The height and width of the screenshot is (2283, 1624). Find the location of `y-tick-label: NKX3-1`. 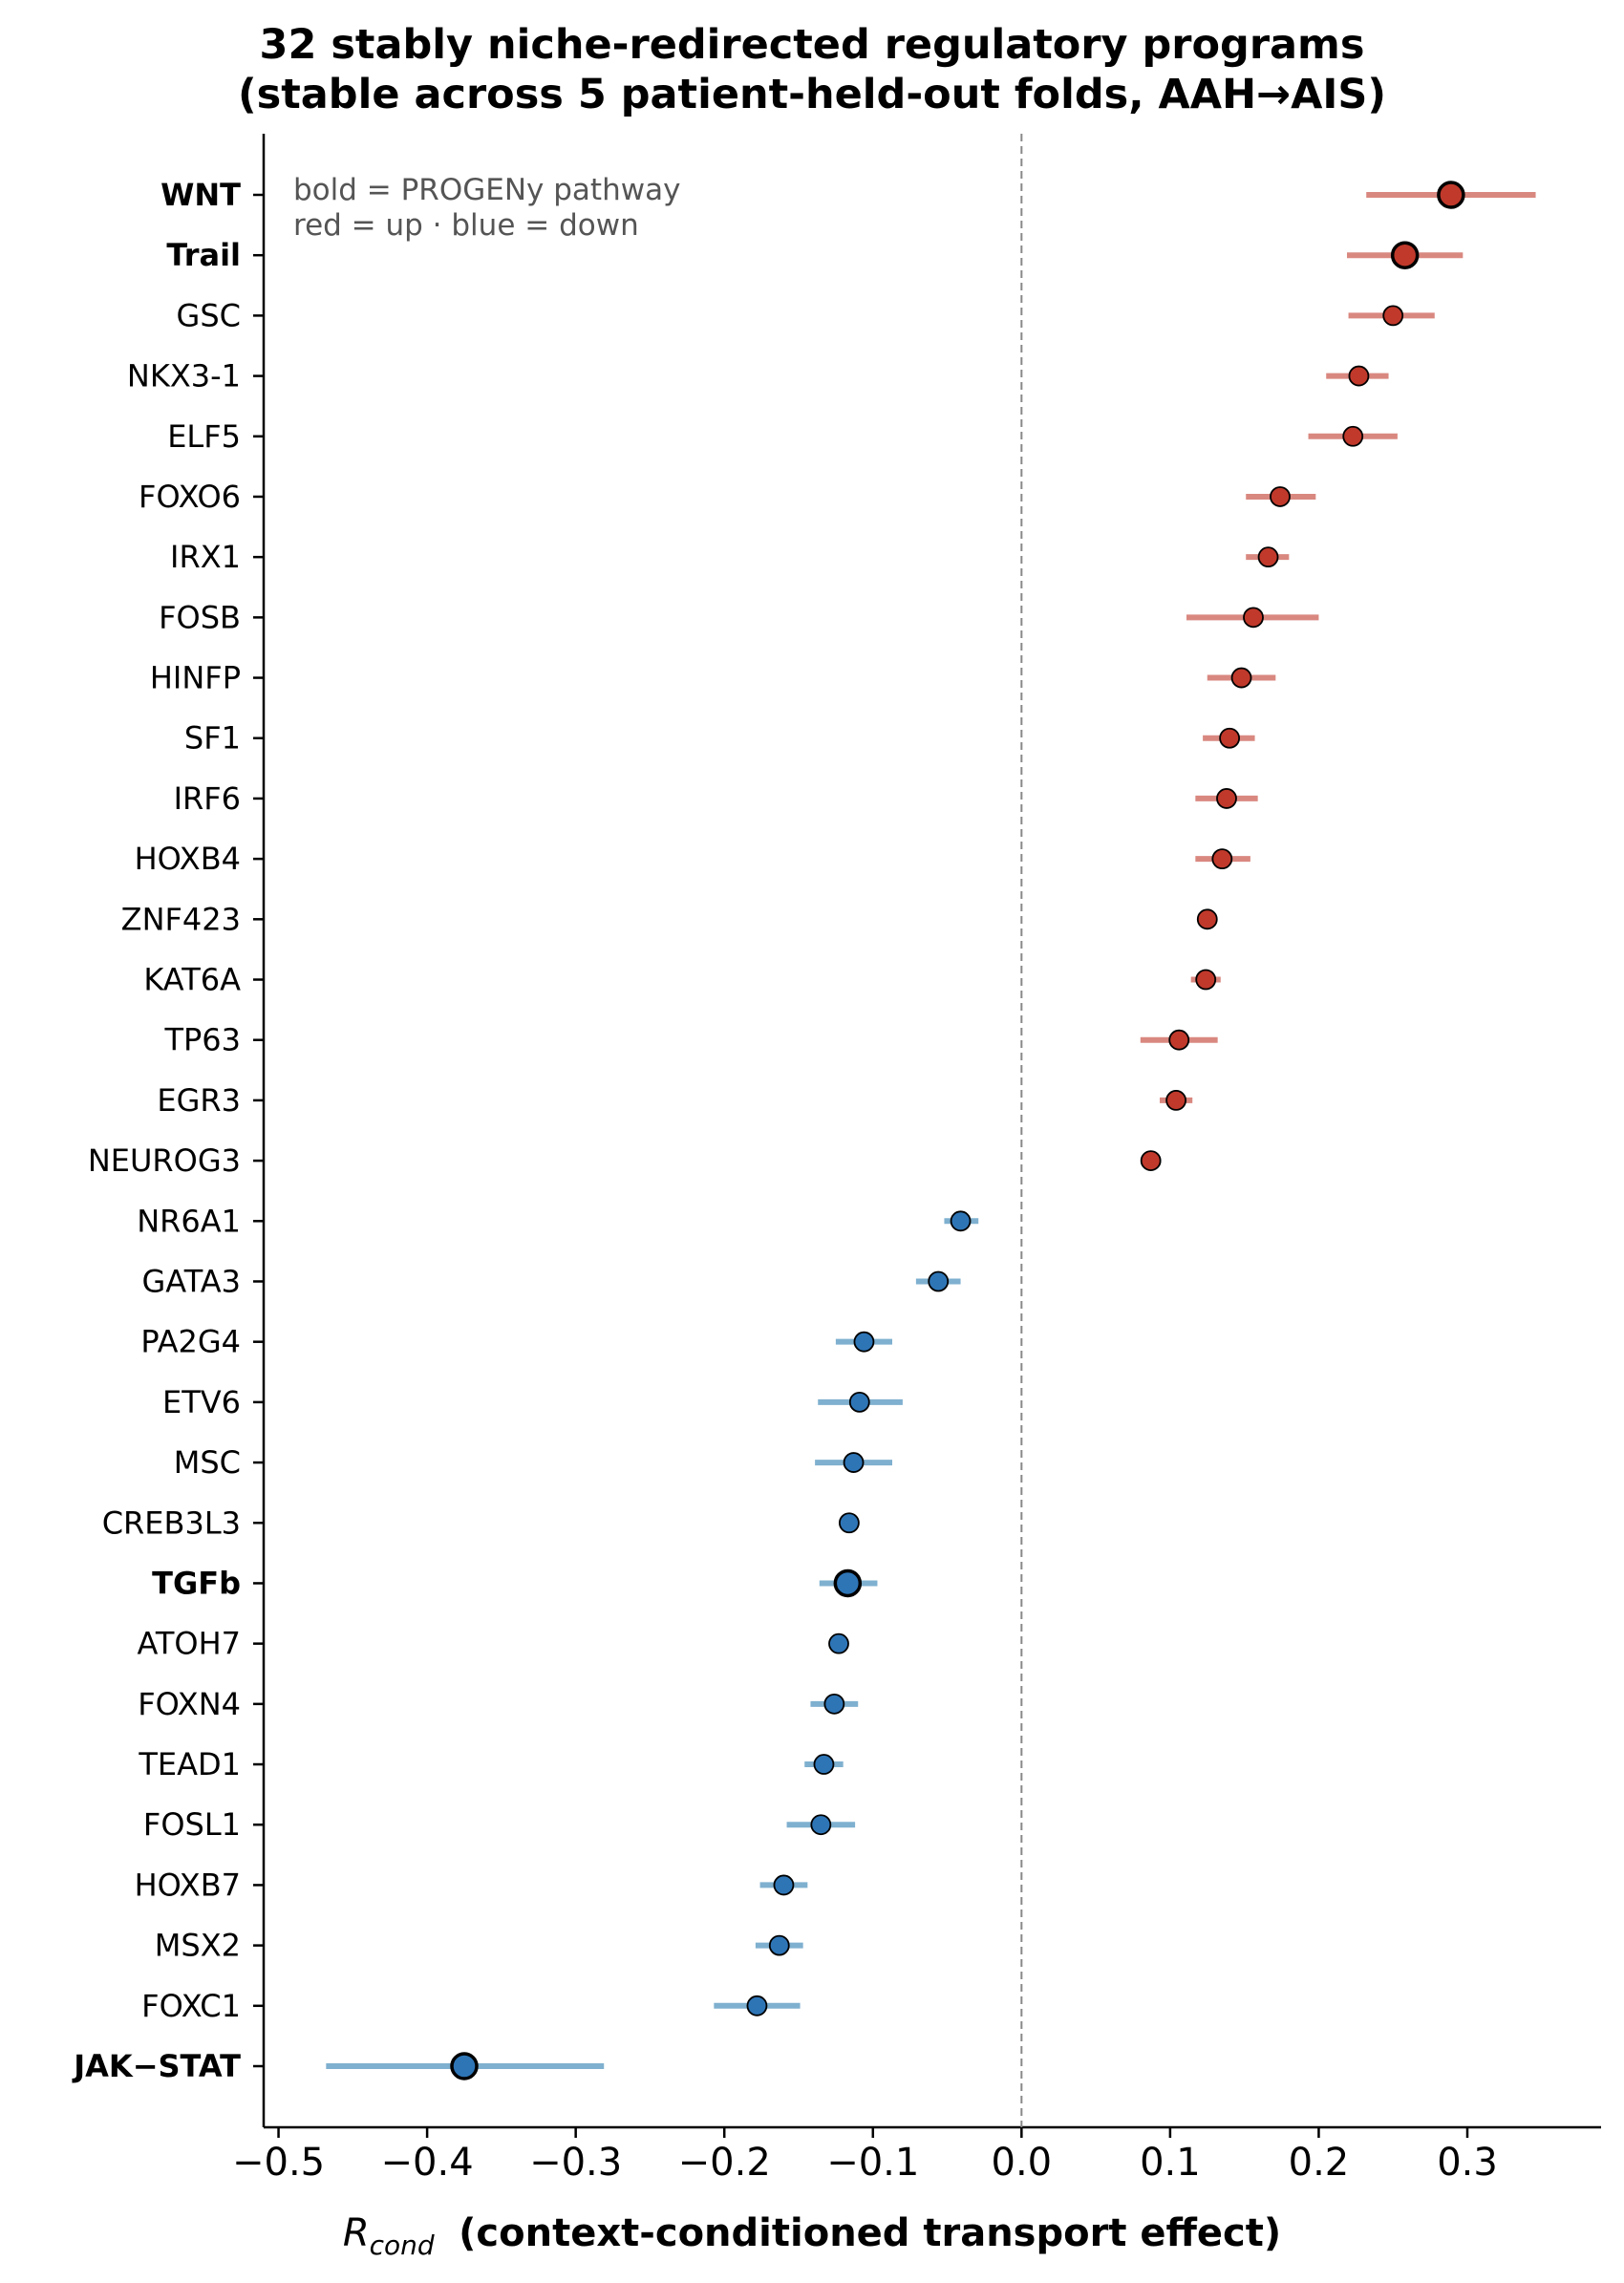

y-tick-label: NKX3-1 is located at coordinates (184, 377).